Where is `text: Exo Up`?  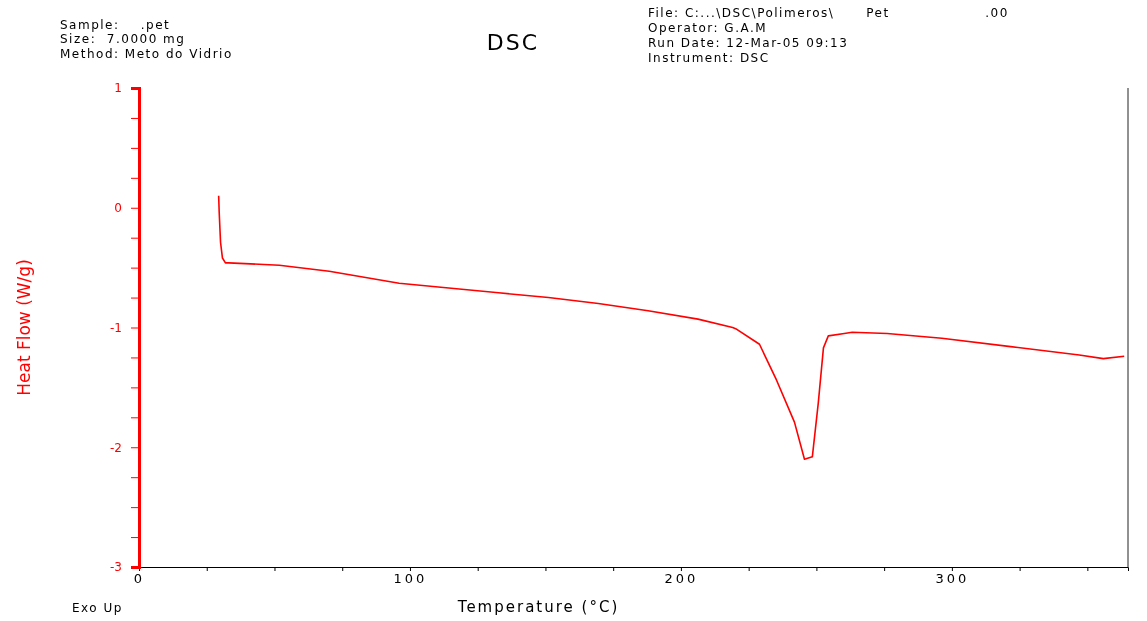 text: Exo Up is located at coordinates (97, 608).